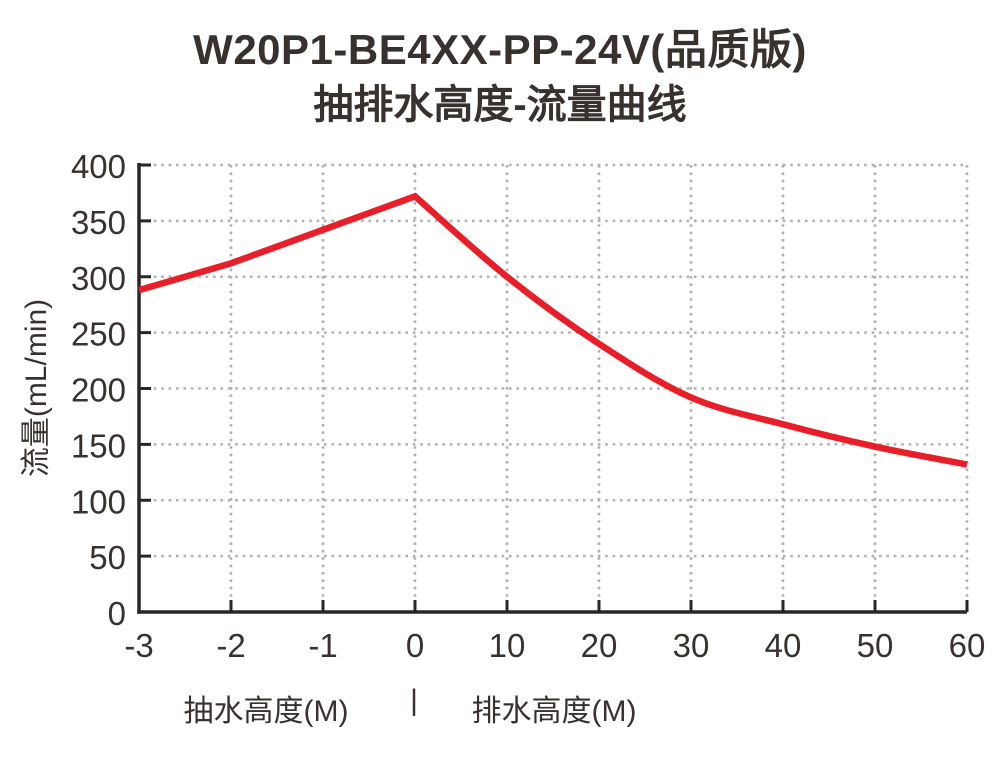 The image size is (1000, 758). Describe the element at coordinates (98, 501) in the screenshot. I see `y-tick-label: 100` at that location.